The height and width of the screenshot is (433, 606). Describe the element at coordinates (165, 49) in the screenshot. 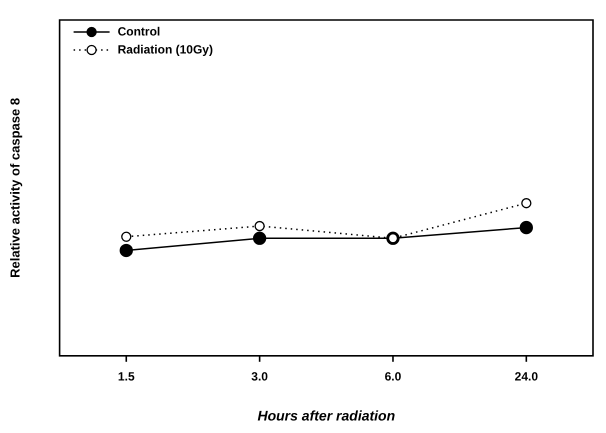

I see `legend-label: Radiation (10Gy)` at that location.